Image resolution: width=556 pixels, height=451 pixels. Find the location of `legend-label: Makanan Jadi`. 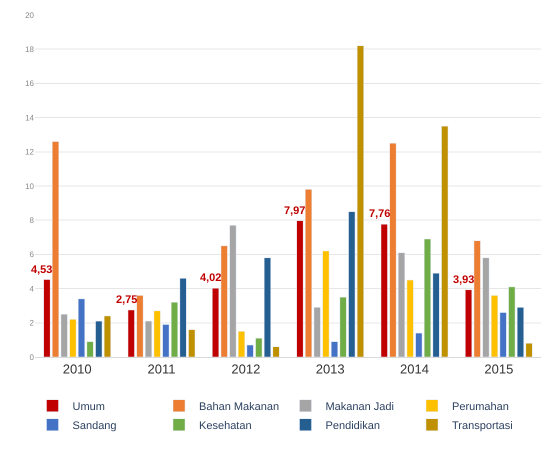

legend-label: Makanan Jadi is located at coordinates (360, 406).